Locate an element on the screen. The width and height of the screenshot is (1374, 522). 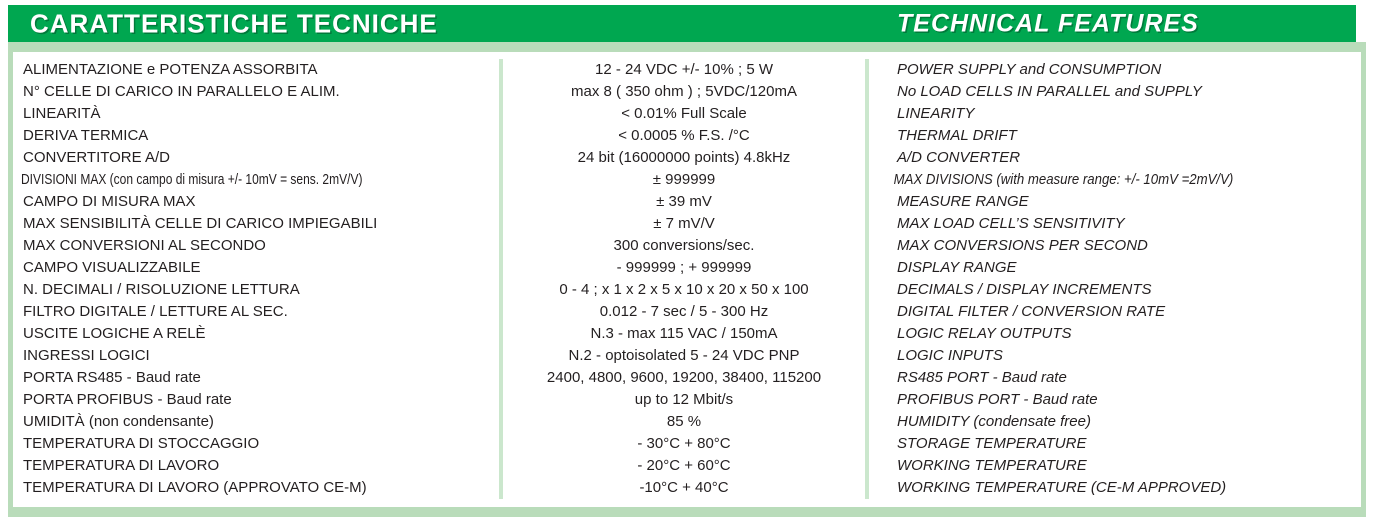
spec-label-it: CAMPO VISUALIZZABILE is located at coordinates (112, 267).